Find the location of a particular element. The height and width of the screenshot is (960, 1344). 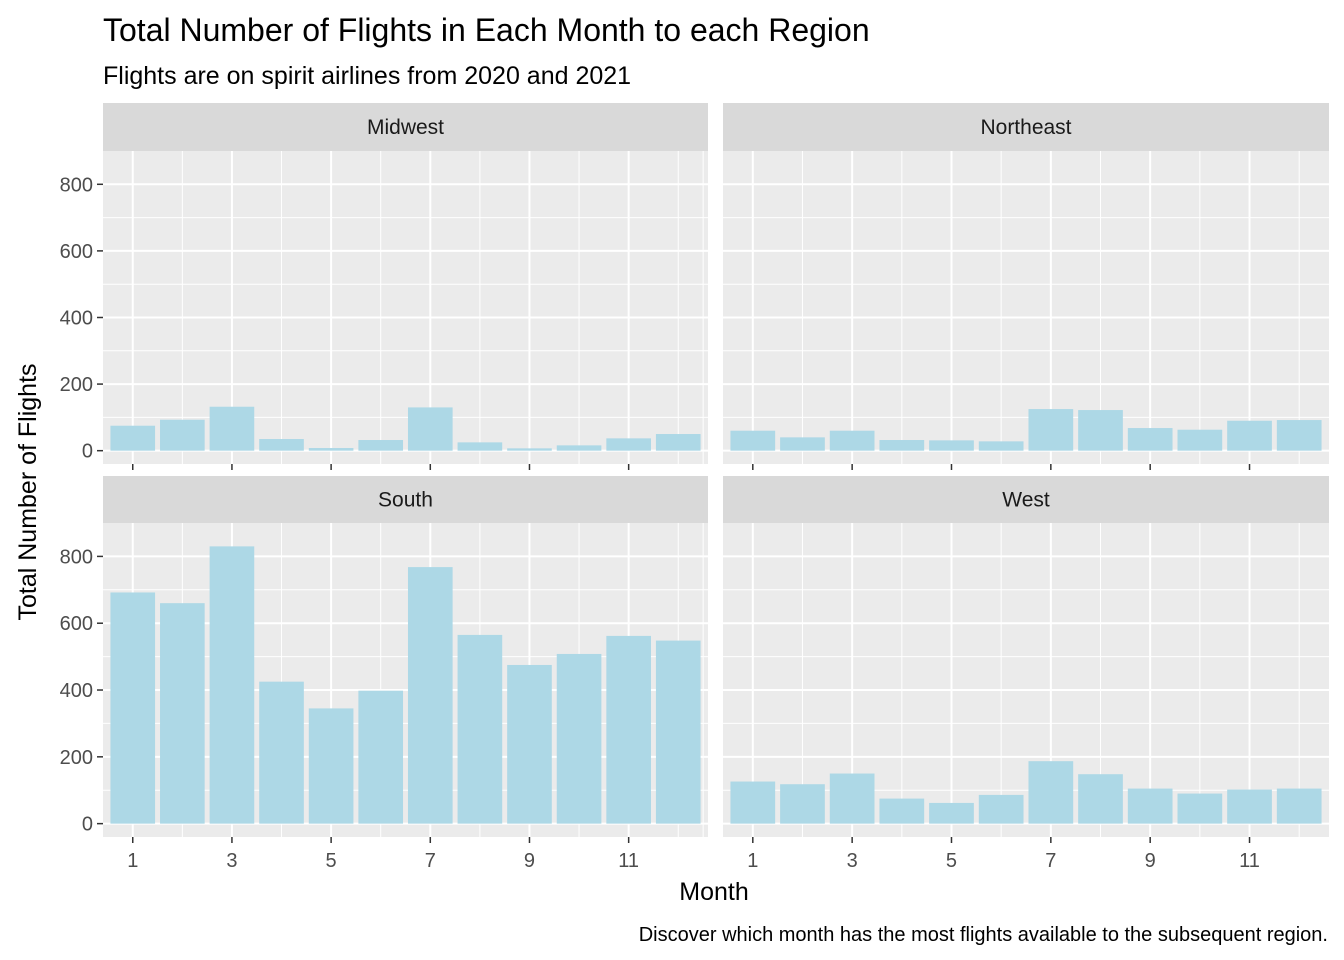

y-axis-title: Total Number of Flights is located at coordinates (28, 491).